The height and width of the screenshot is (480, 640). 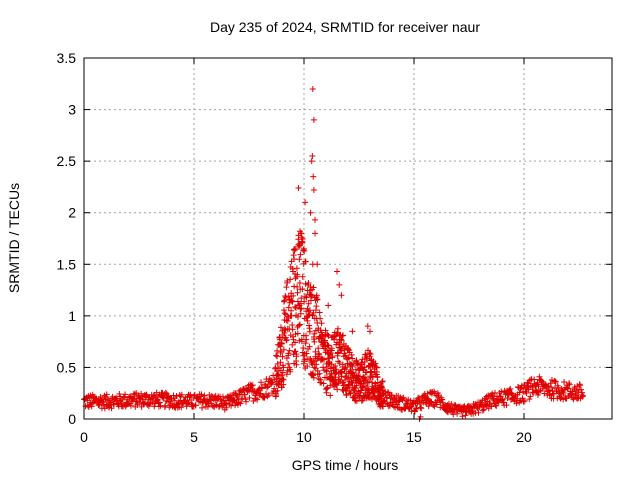 What do you see at coordinates (194, 437) in the screenshot?
I see `x-tick-label: 5` at bounding box center [194, 437].